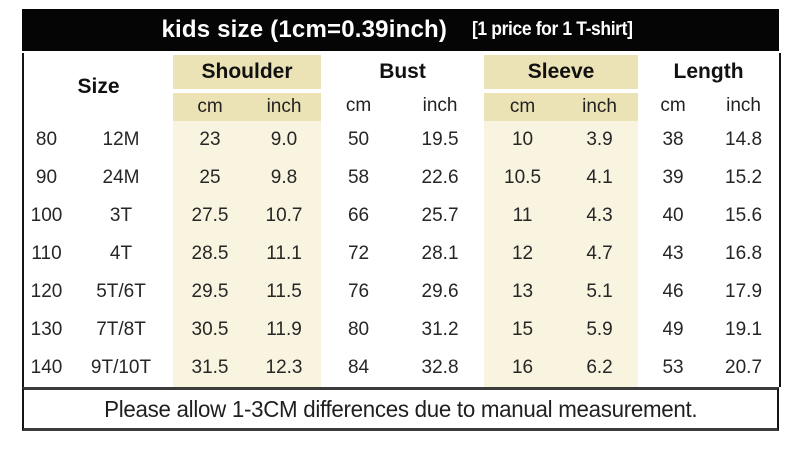  I want to click on table-row: 100 3T 27.5 10.7 66 25.7 11 4.3 40 15.6, so click(401, 216).